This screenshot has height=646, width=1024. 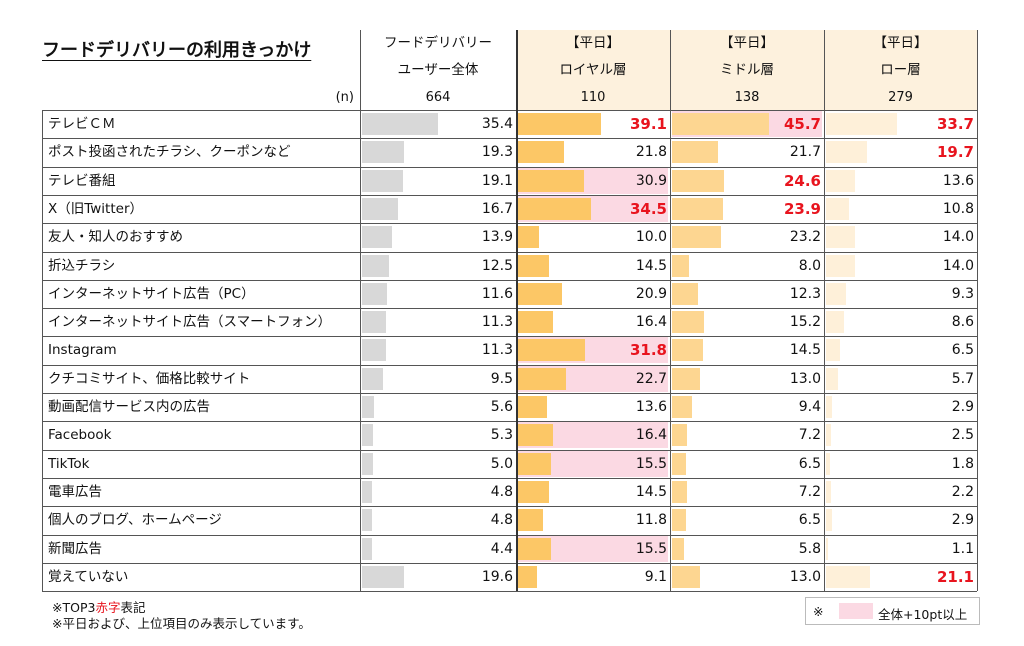 I want to click on data-cell: 16.4, so click(x=593, y=322).